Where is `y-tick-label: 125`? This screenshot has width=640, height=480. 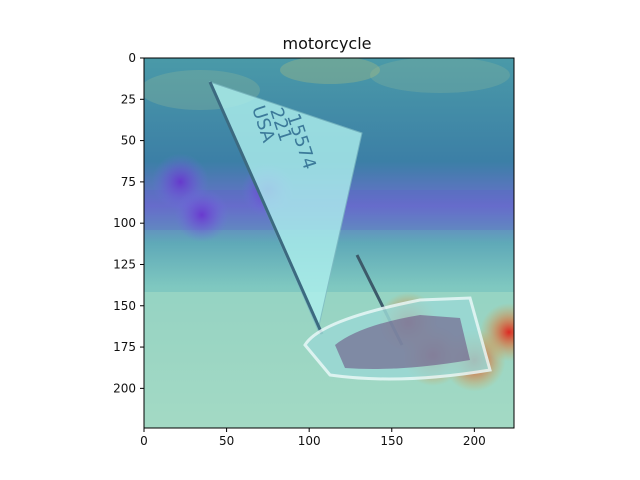
y-tick-label: 125 is located at coordinates (124, 264).